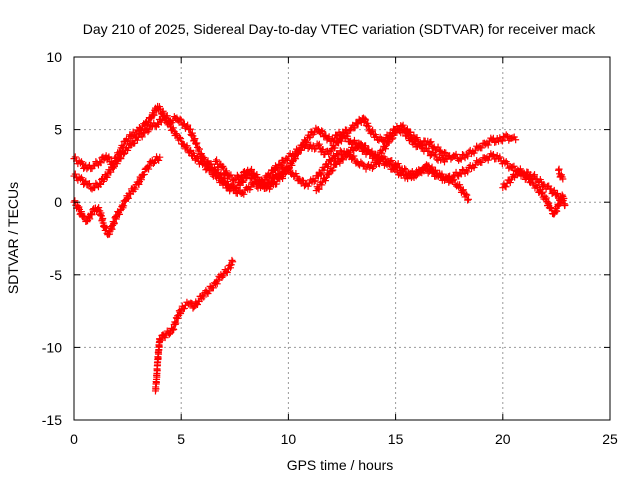 The height and width of the screenshot is (480, 640). I want to click on y-axis-label: SDTVAR / TECUs, so click(13, 238).